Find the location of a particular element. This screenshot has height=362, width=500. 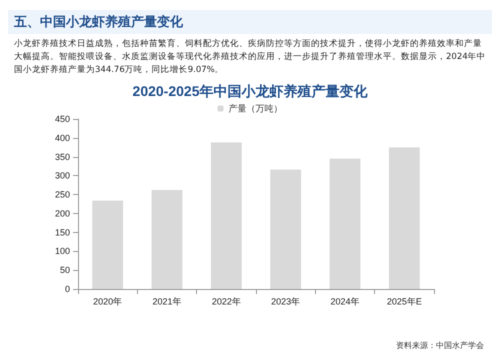

chart-title: 2020-2025年中国小龙虾养殖产量变化 is located at coordinates (250, 91).